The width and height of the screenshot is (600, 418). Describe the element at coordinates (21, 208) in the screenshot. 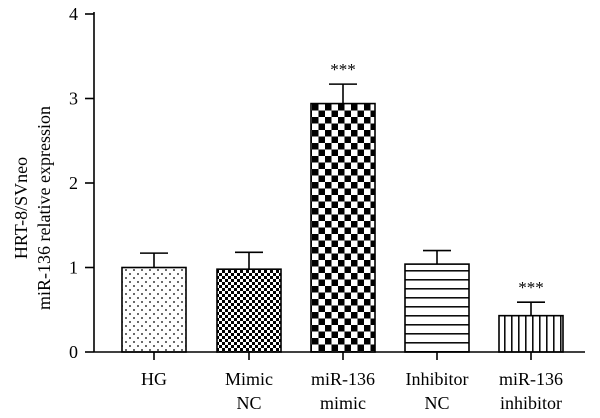

I see `y-axis-label-line-1: HRT-8/SVneo` at that location.